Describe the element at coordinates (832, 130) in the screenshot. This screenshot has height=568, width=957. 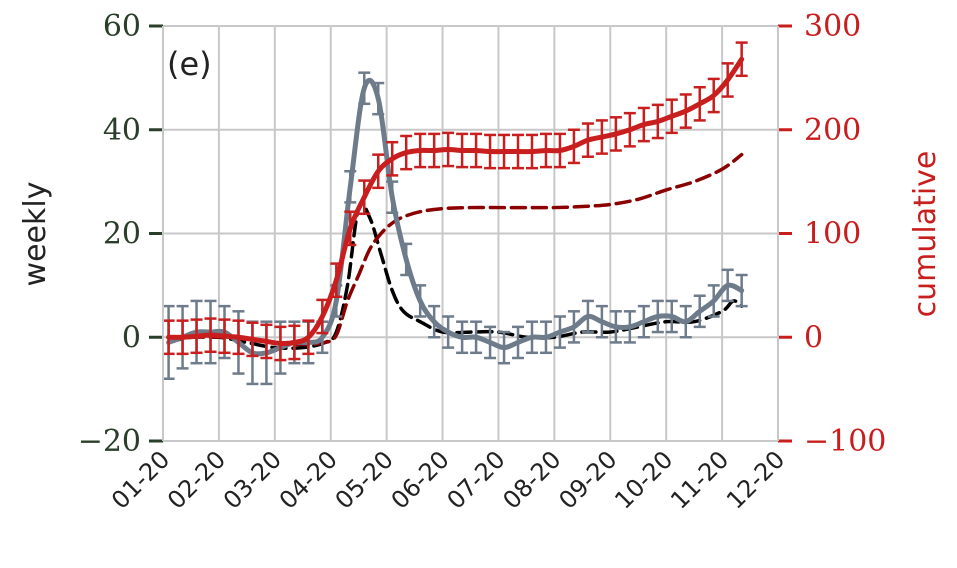
I see `y-right-tick-label: 200` at that location.